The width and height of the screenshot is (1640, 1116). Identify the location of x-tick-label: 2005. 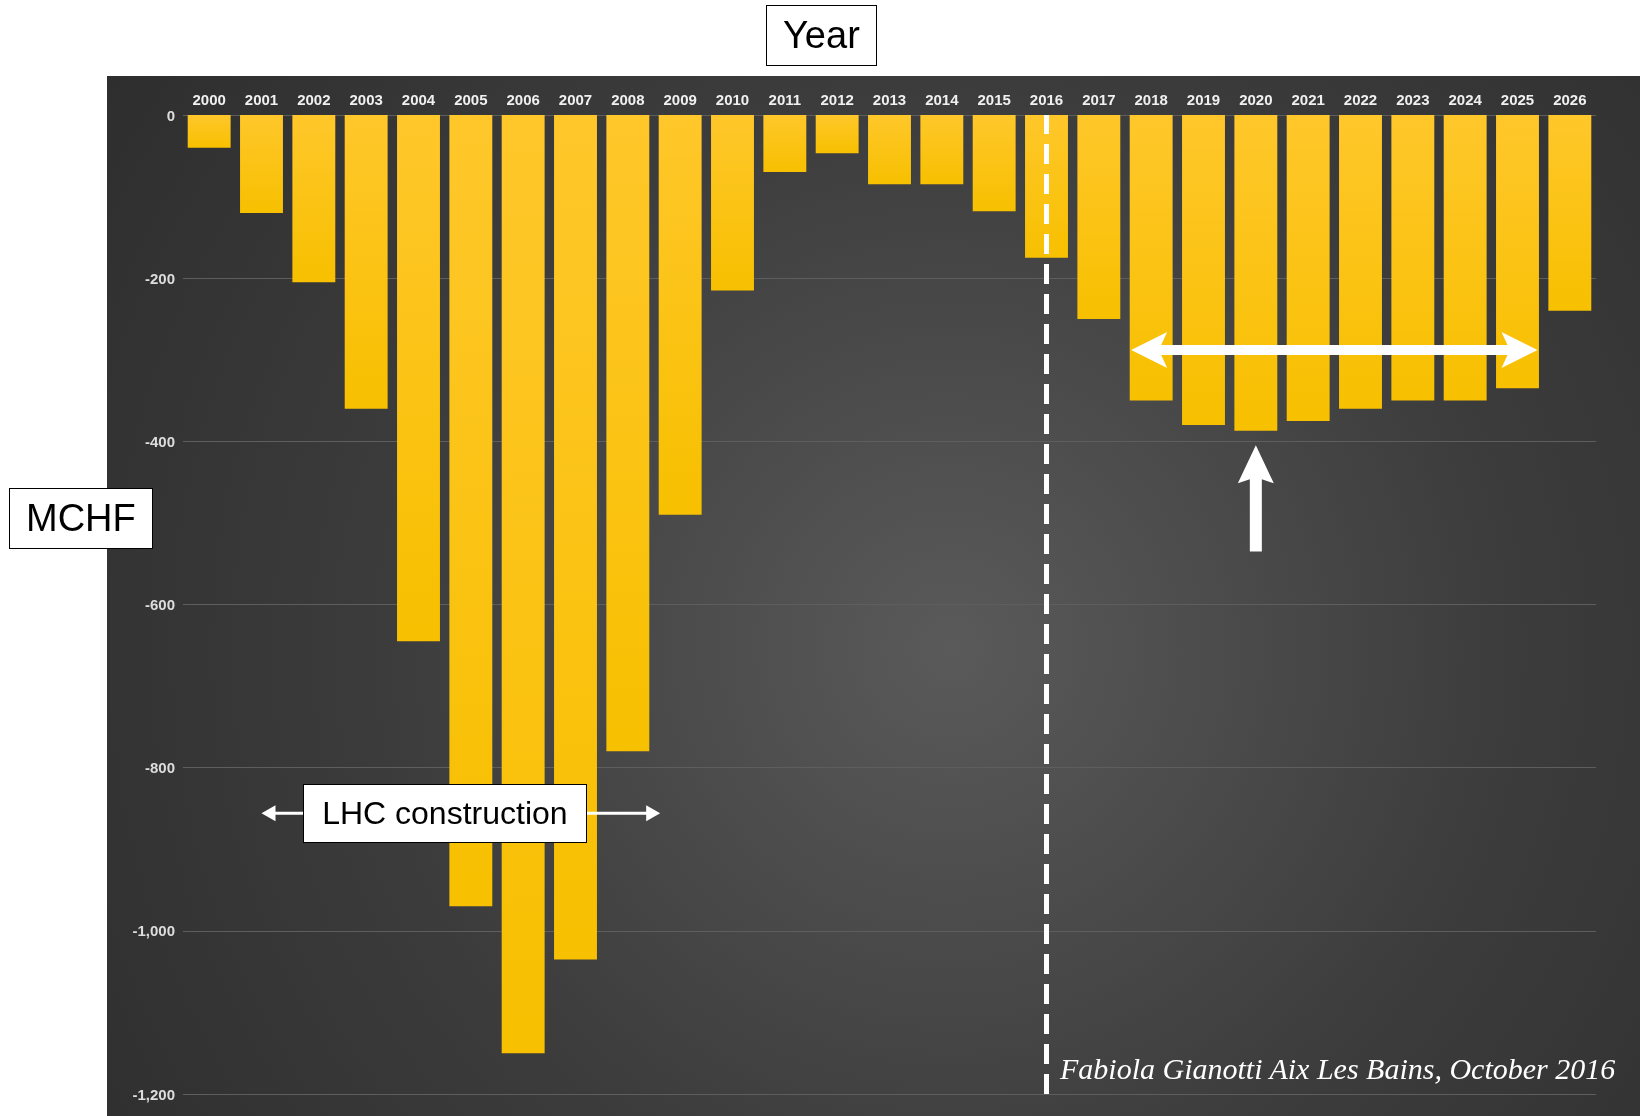
(471, 99).